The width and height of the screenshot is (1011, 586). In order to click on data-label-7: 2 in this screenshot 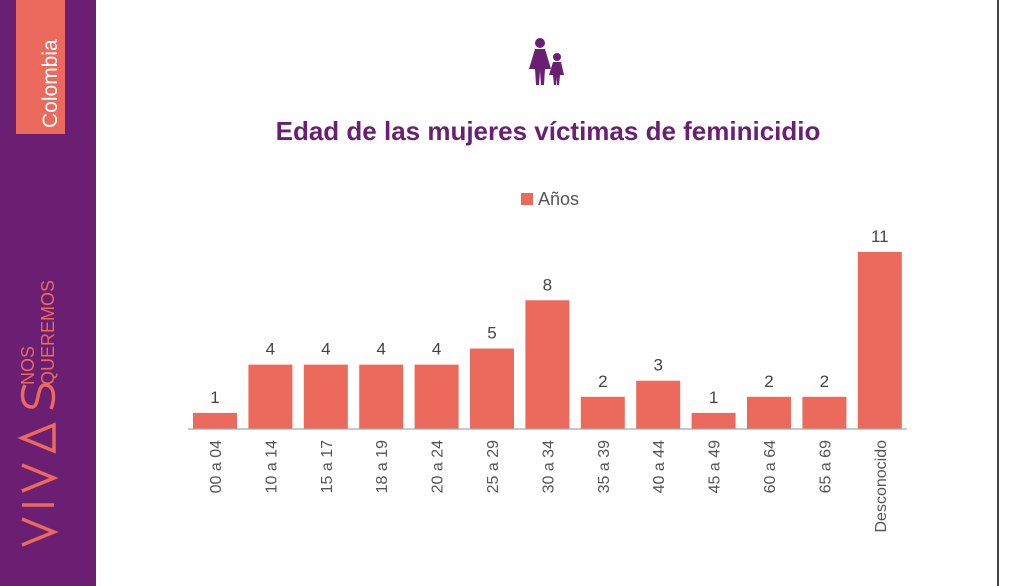, I will do `click(602, 381)`.